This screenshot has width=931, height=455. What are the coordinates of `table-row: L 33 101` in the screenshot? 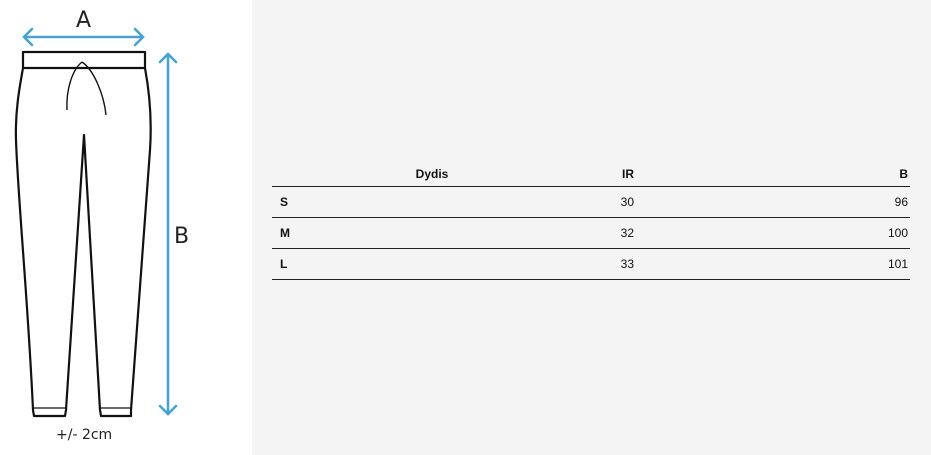 It's located at (591, 264).